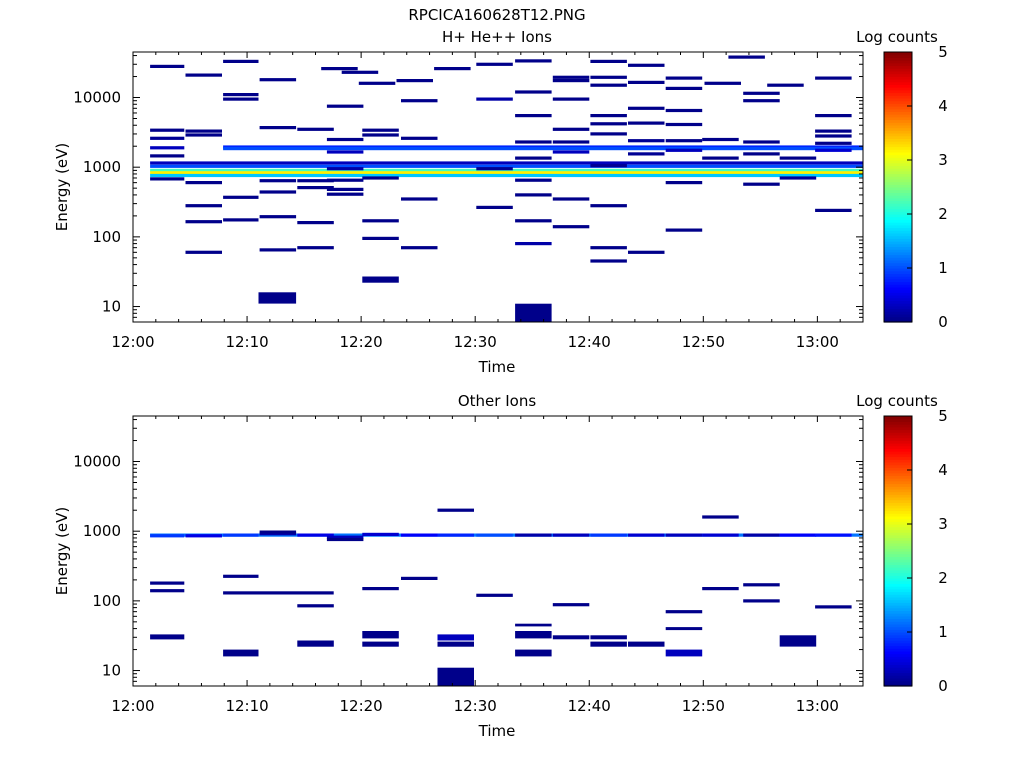 This screenshot has width=1024, height=768. I want to click on x-tick-label: 12:50, so click(703, 342).